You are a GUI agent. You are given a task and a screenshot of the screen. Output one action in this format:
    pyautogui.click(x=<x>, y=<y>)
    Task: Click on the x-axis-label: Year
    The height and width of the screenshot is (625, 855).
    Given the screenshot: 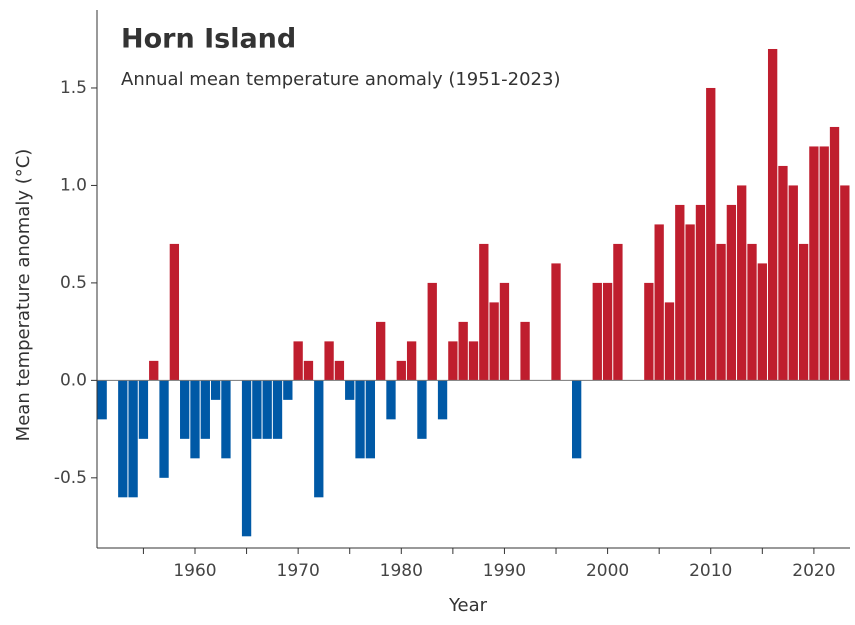 What is the action you would take?
    pyautogui.click(x=468, y=605)
    